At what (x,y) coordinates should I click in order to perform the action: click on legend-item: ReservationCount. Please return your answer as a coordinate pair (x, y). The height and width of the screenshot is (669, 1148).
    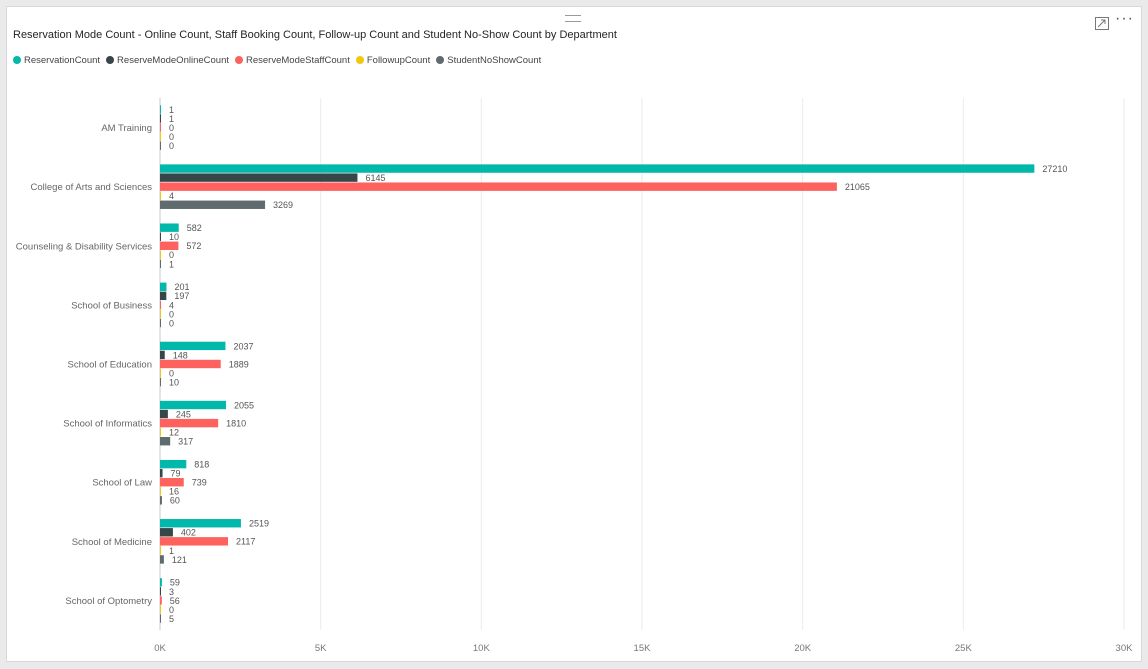
    Looking at the image, I should click on (56, 60).